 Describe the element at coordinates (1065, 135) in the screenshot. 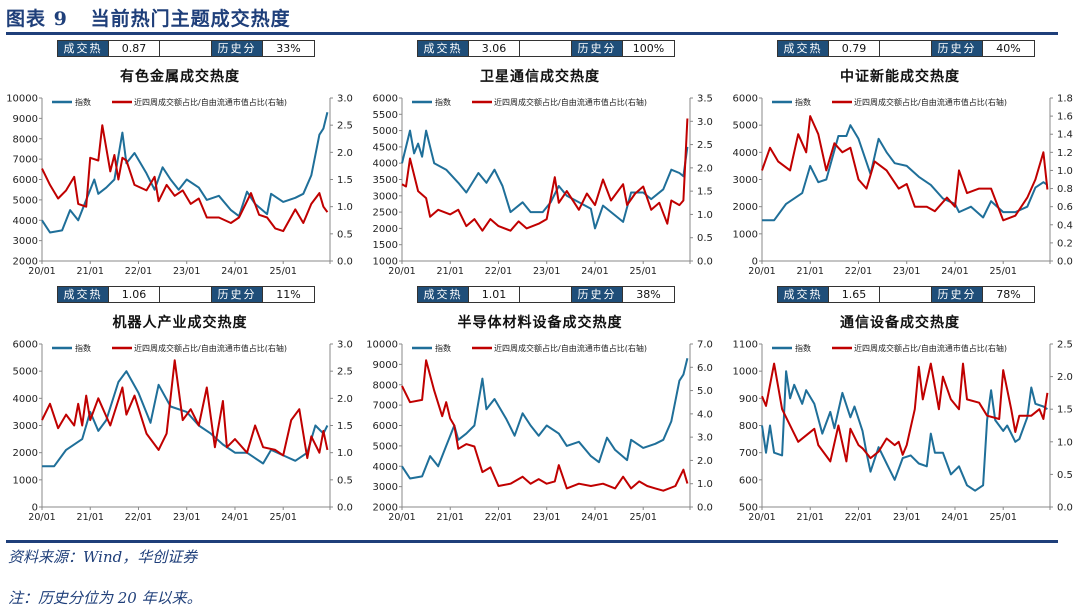

I see `right-tick-label: 1.4` at that location.